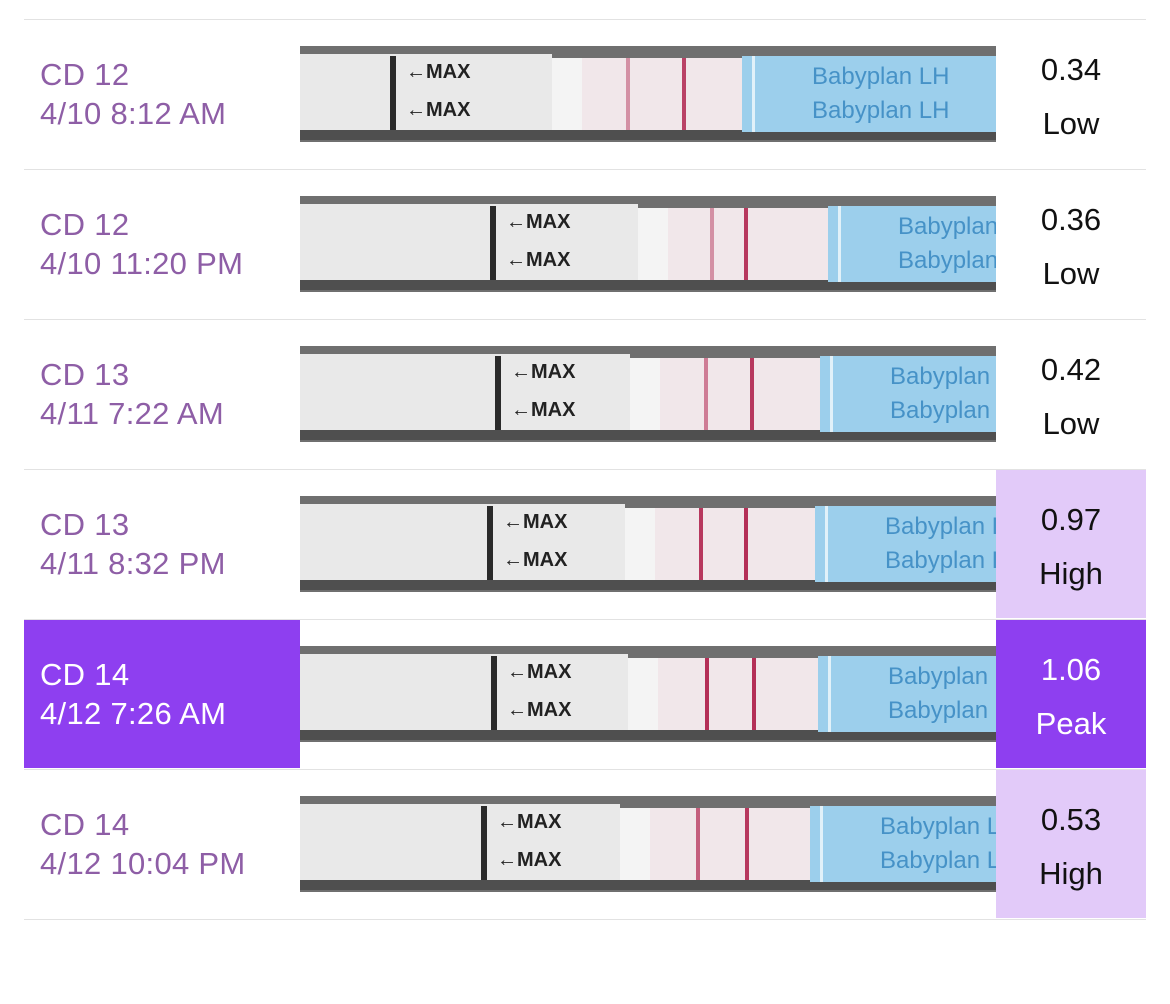  I want to click on row-label: CD 14 4/12 10:04 PM, so click(162, 844).